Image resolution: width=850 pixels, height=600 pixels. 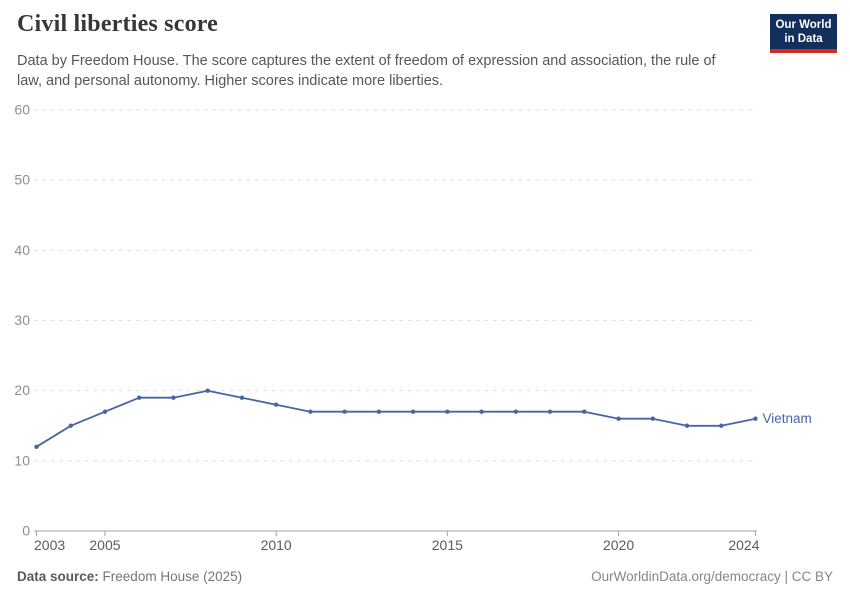 What do you see at coordinates (172, 576) in the screenshot?
I see `data-source-value: Freedom House (2025)` at bounding box center [172, 576].